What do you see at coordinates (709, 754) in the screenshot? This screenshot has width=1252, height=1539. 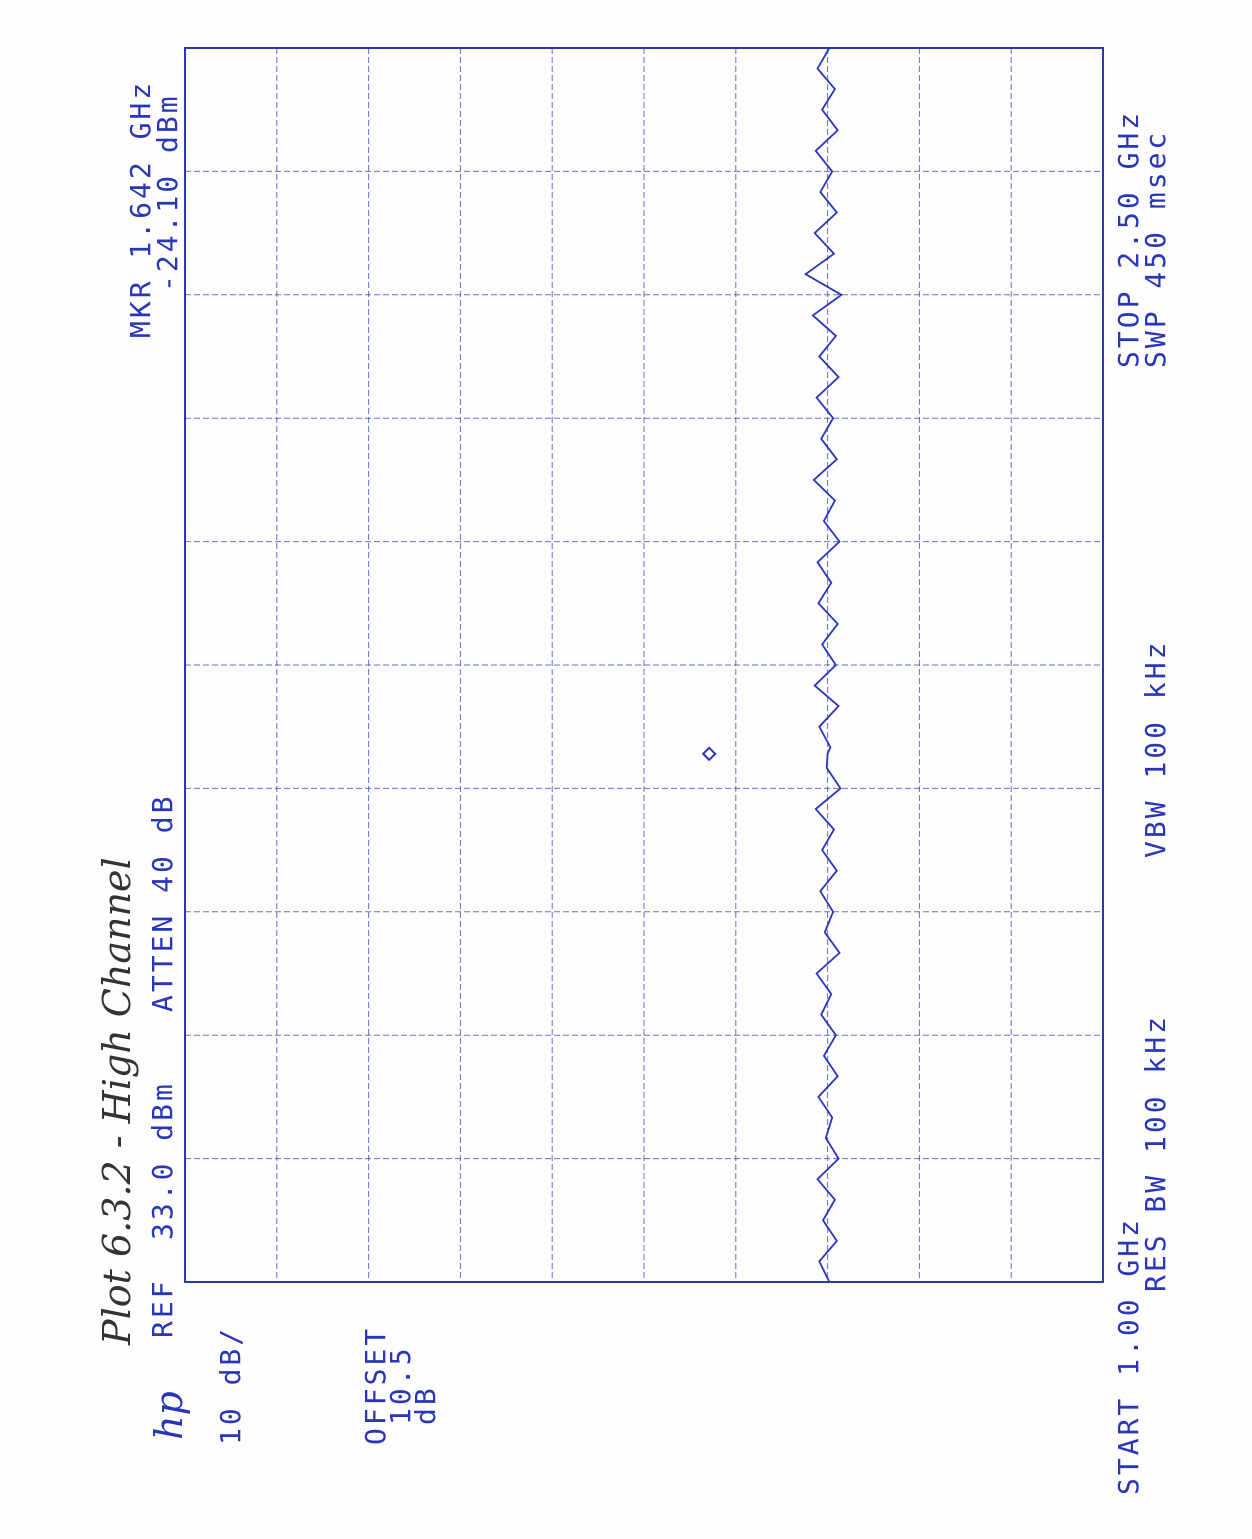 I see `marker` at bounding box center [709, 754].